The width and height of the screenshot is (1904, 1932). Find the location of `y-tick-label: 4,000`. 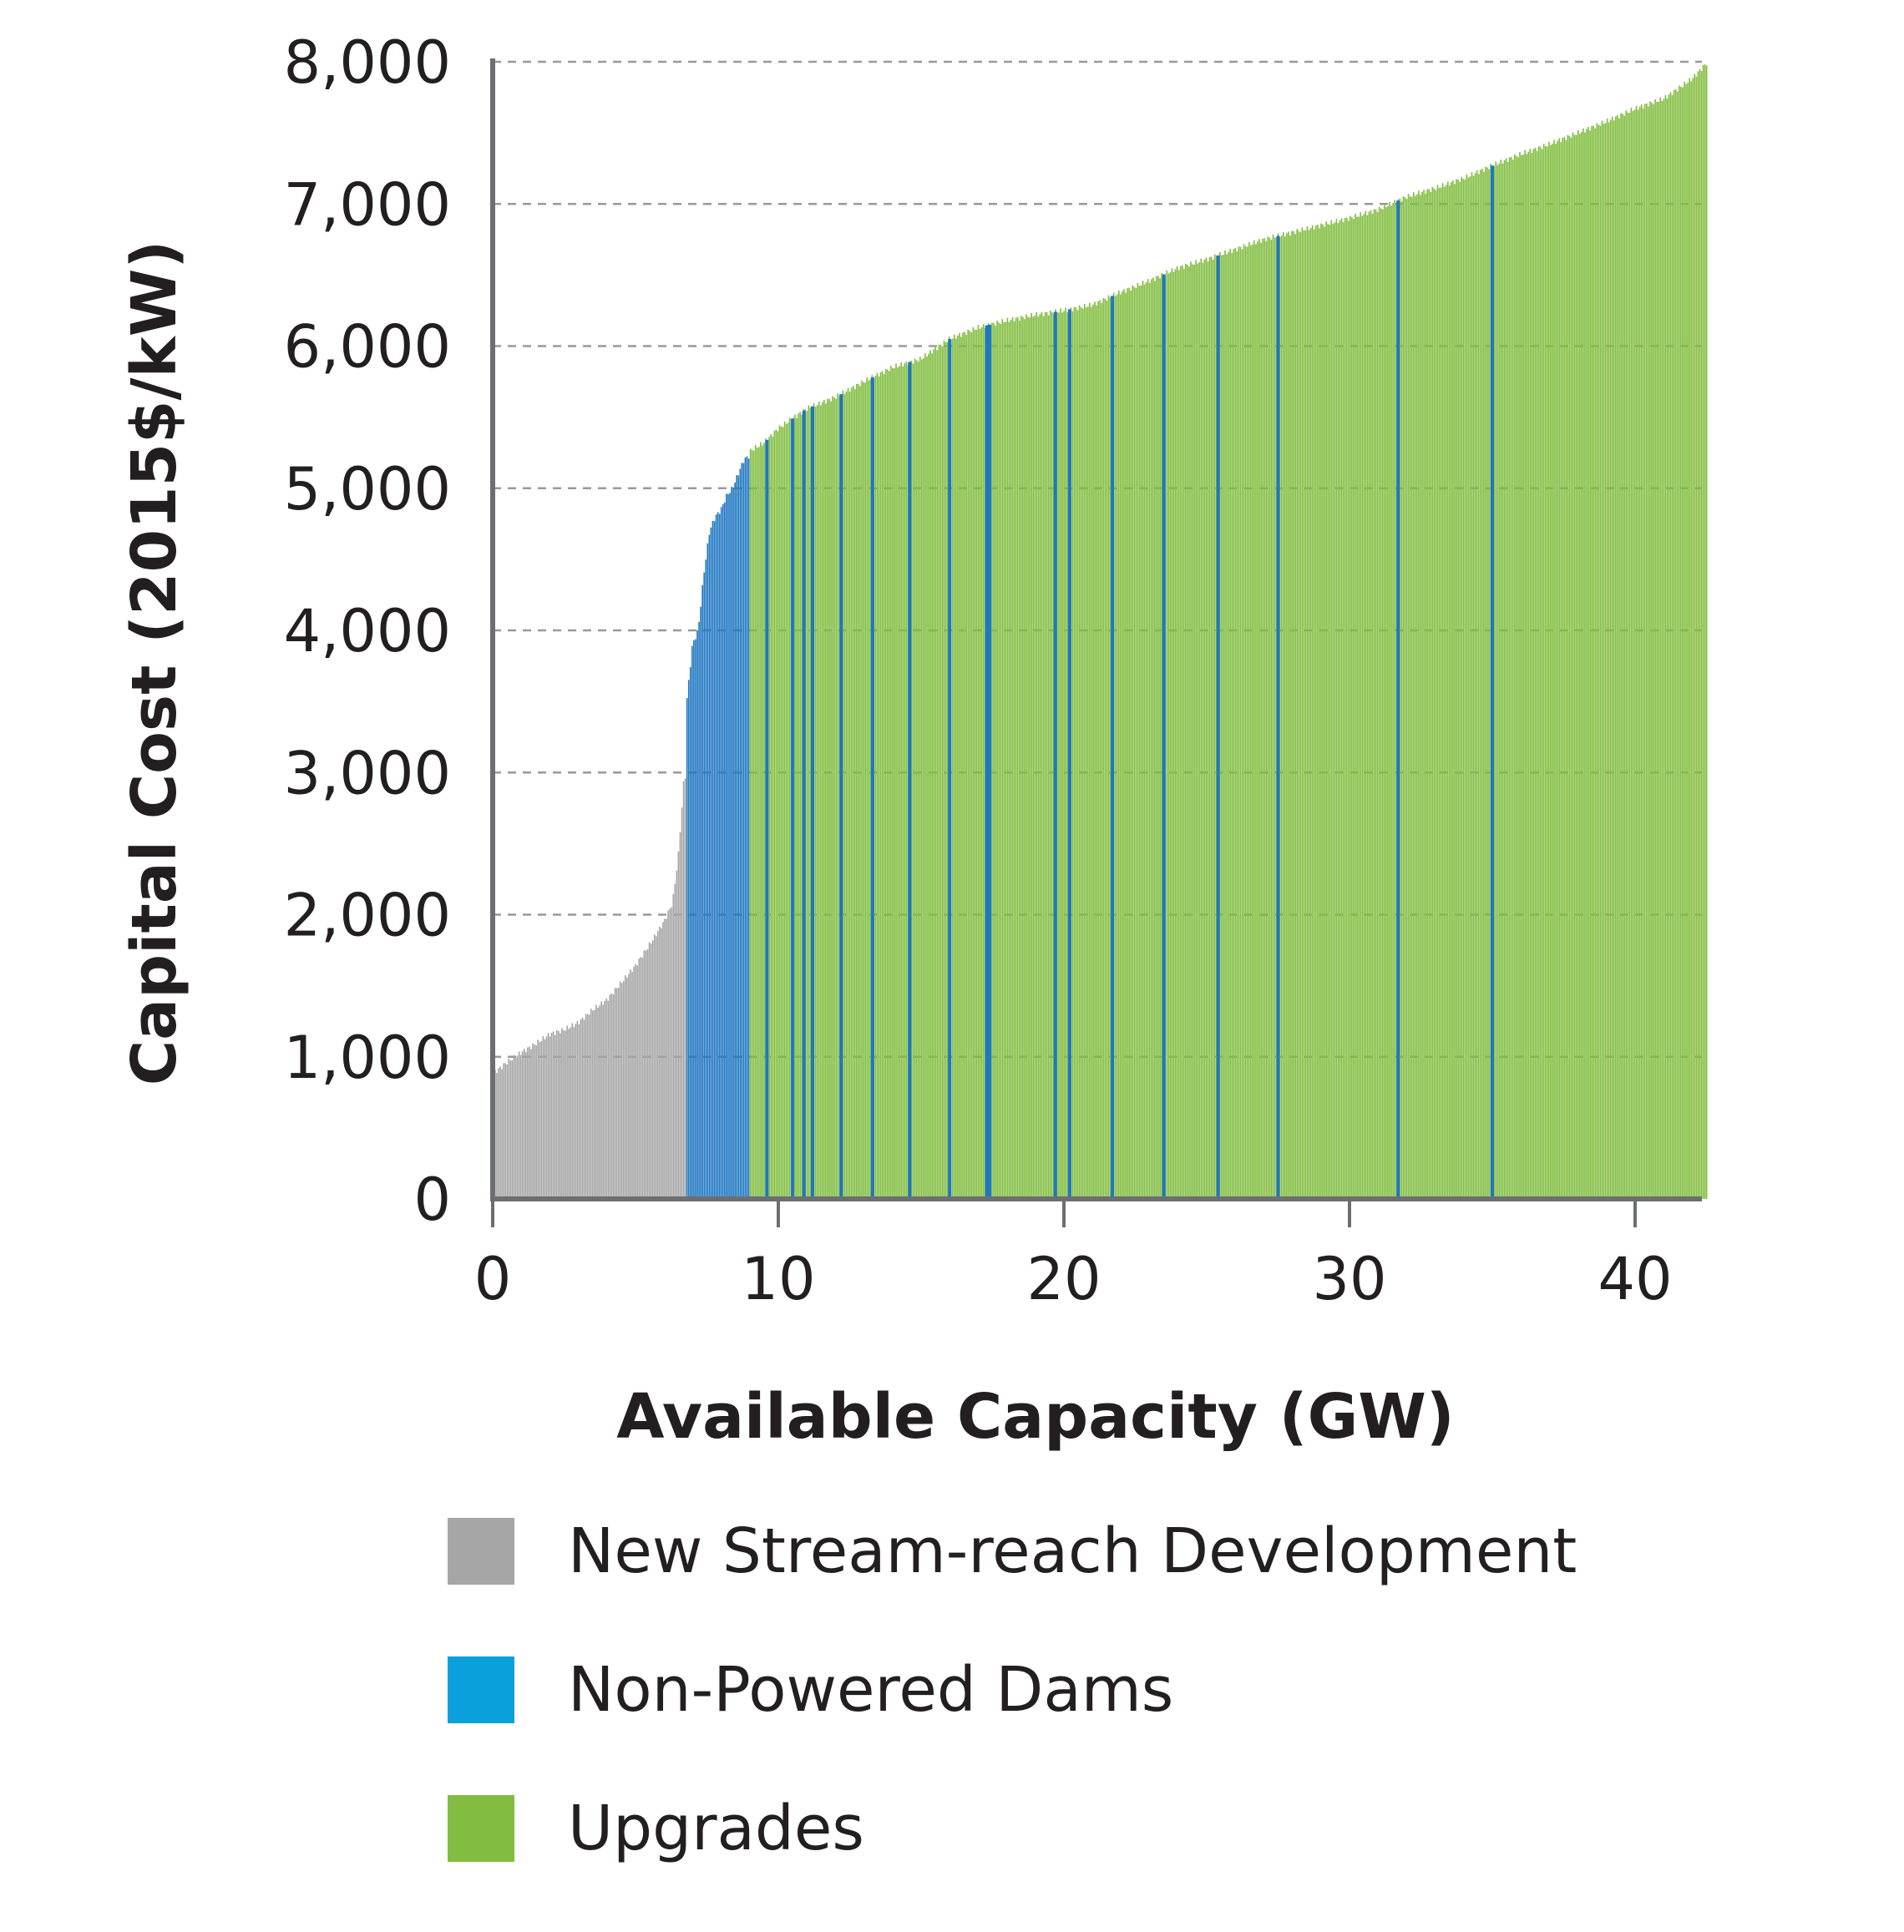

y-tick-label: 4,000 is located at coordinates (367, 631).